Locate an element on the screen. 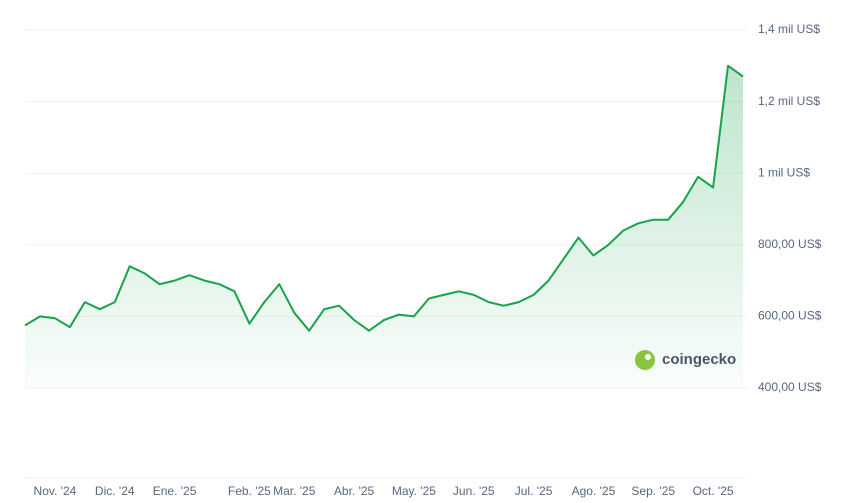 This screenshot has height=503, width=857. x-tick-label: Ago. '25 is located at coordinates (594, 491).